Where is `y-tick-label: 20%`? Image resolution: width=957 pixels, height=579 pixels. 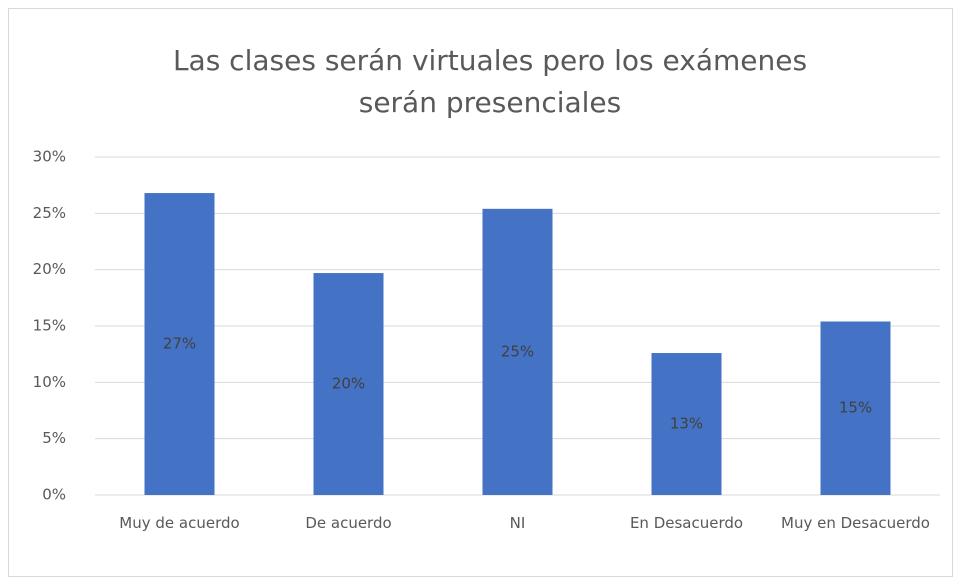 y-tick-label: 20% is located at coordinates (49, 269).